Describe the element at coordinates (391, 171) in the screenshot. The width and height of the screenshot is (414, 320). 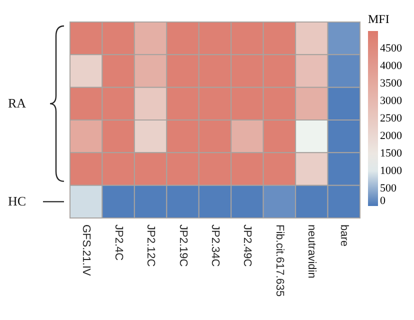
I see `color-bar-label: 1000` at that location.